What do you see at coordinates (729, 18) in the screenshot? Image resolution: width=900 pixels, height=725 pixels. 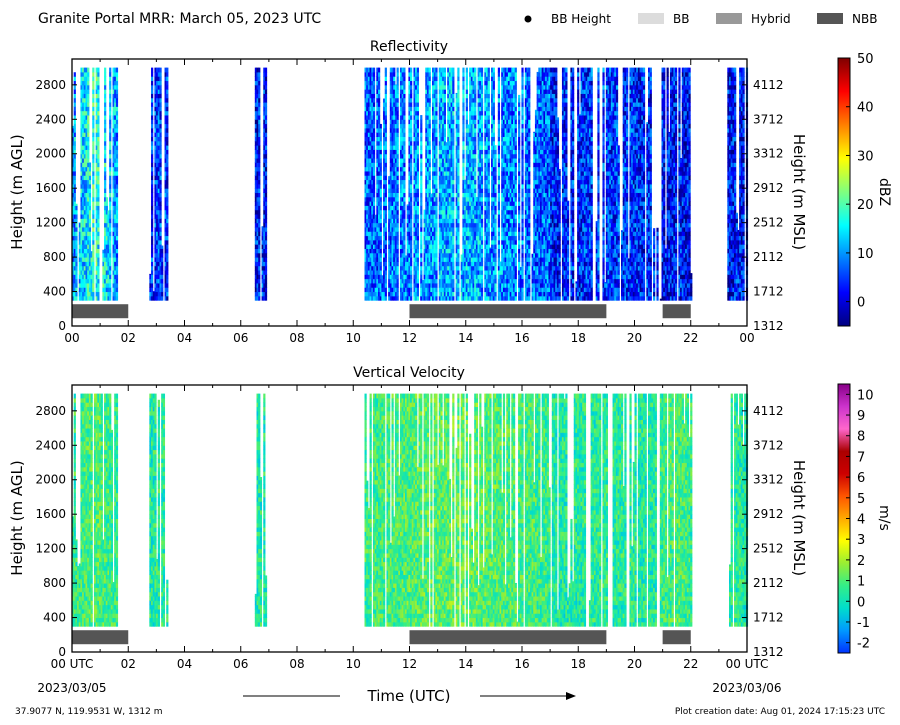 I see `legend-hybrid-swatch` at bounding box center [729, 18].